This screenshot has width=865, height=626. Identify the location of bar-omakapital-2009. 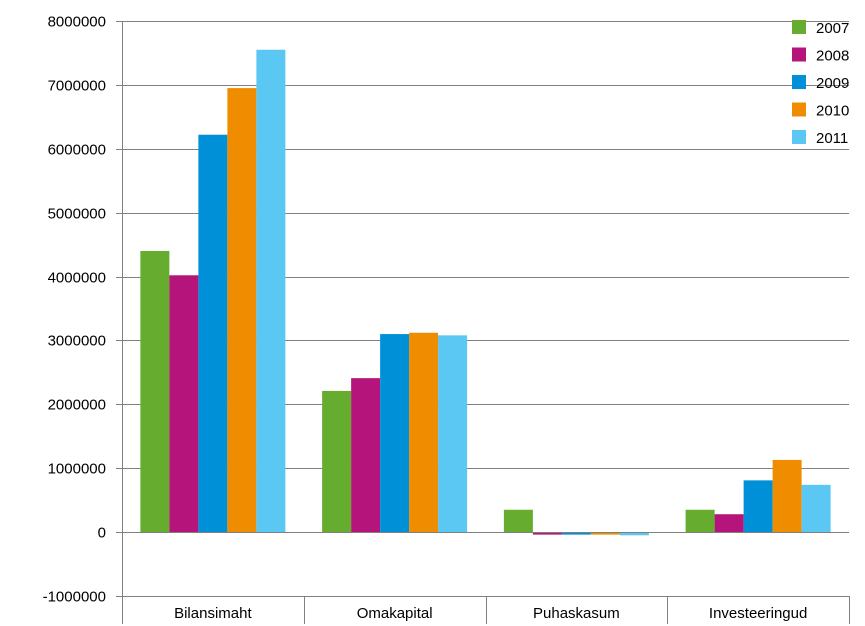
(395, 433).